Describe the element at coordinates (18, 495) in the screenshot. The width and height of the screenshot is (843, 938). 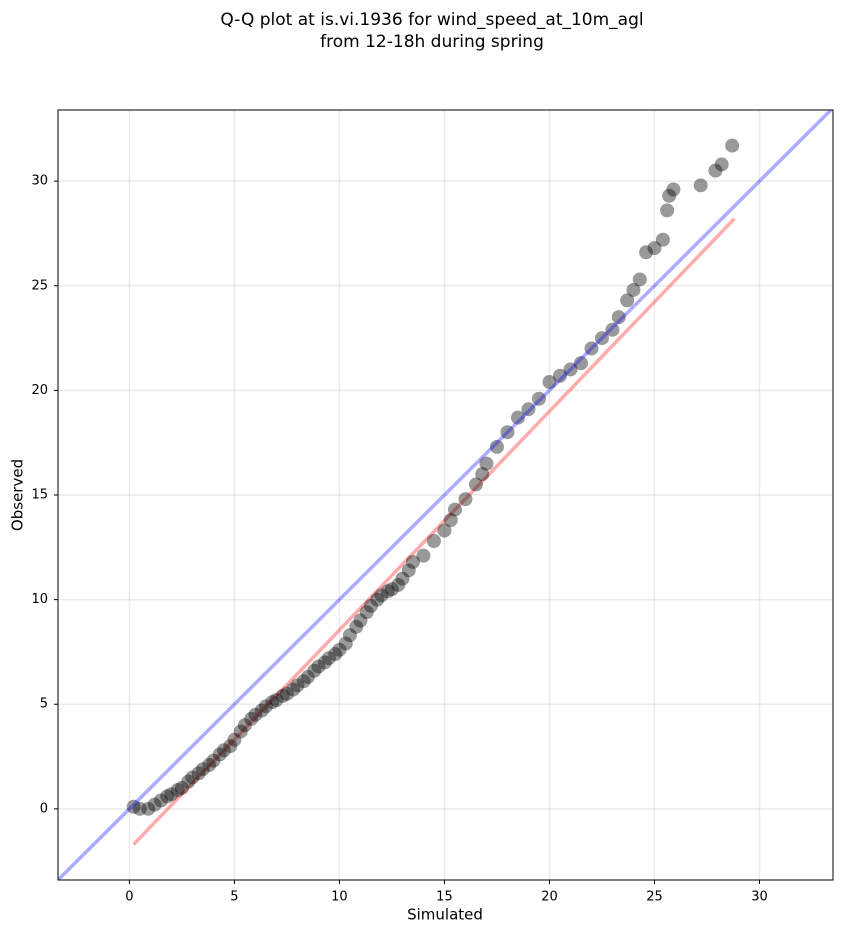
I see `y-axis-label: Observed` at that location.